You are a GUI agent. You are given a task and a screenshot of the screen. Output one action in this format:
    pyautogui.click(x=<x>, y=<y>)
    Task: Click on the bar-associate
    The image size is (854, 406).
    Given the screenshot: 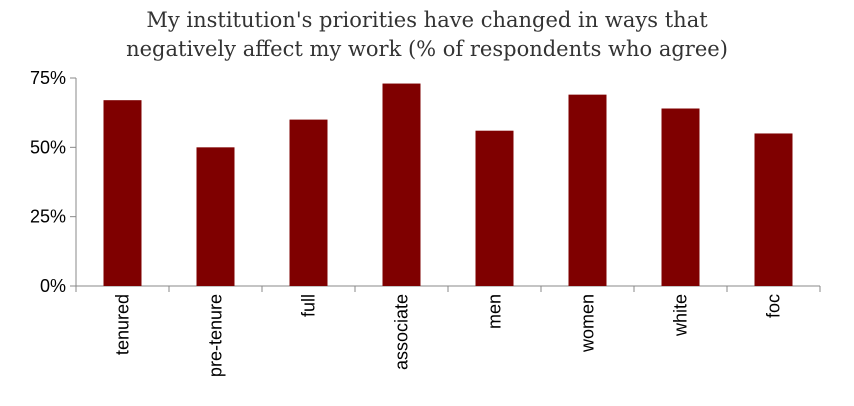 What is the action you would take?
    pyautogui.click(x=401, y=185)
    